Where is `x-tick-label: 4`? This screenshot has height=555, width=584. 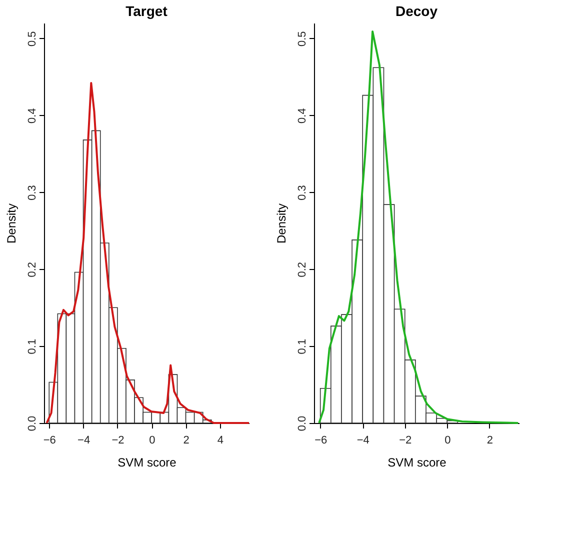
x-tick-label: 4 is located at coordinates (220, 440).